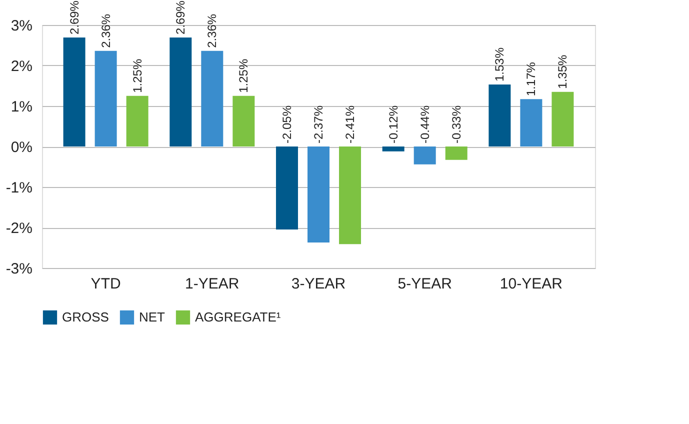  Describe the element at coordinates (287, 124) in the screenshot. I see `data-label: -2.05%` at that location.